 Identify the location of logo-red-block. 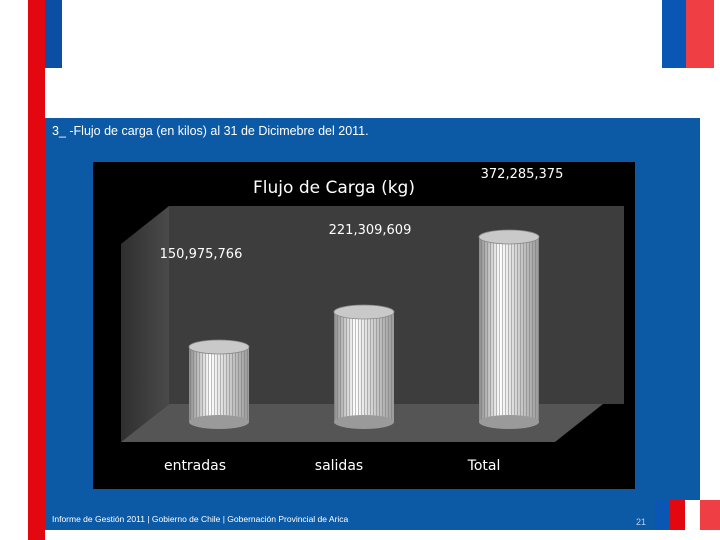
(700, 34).